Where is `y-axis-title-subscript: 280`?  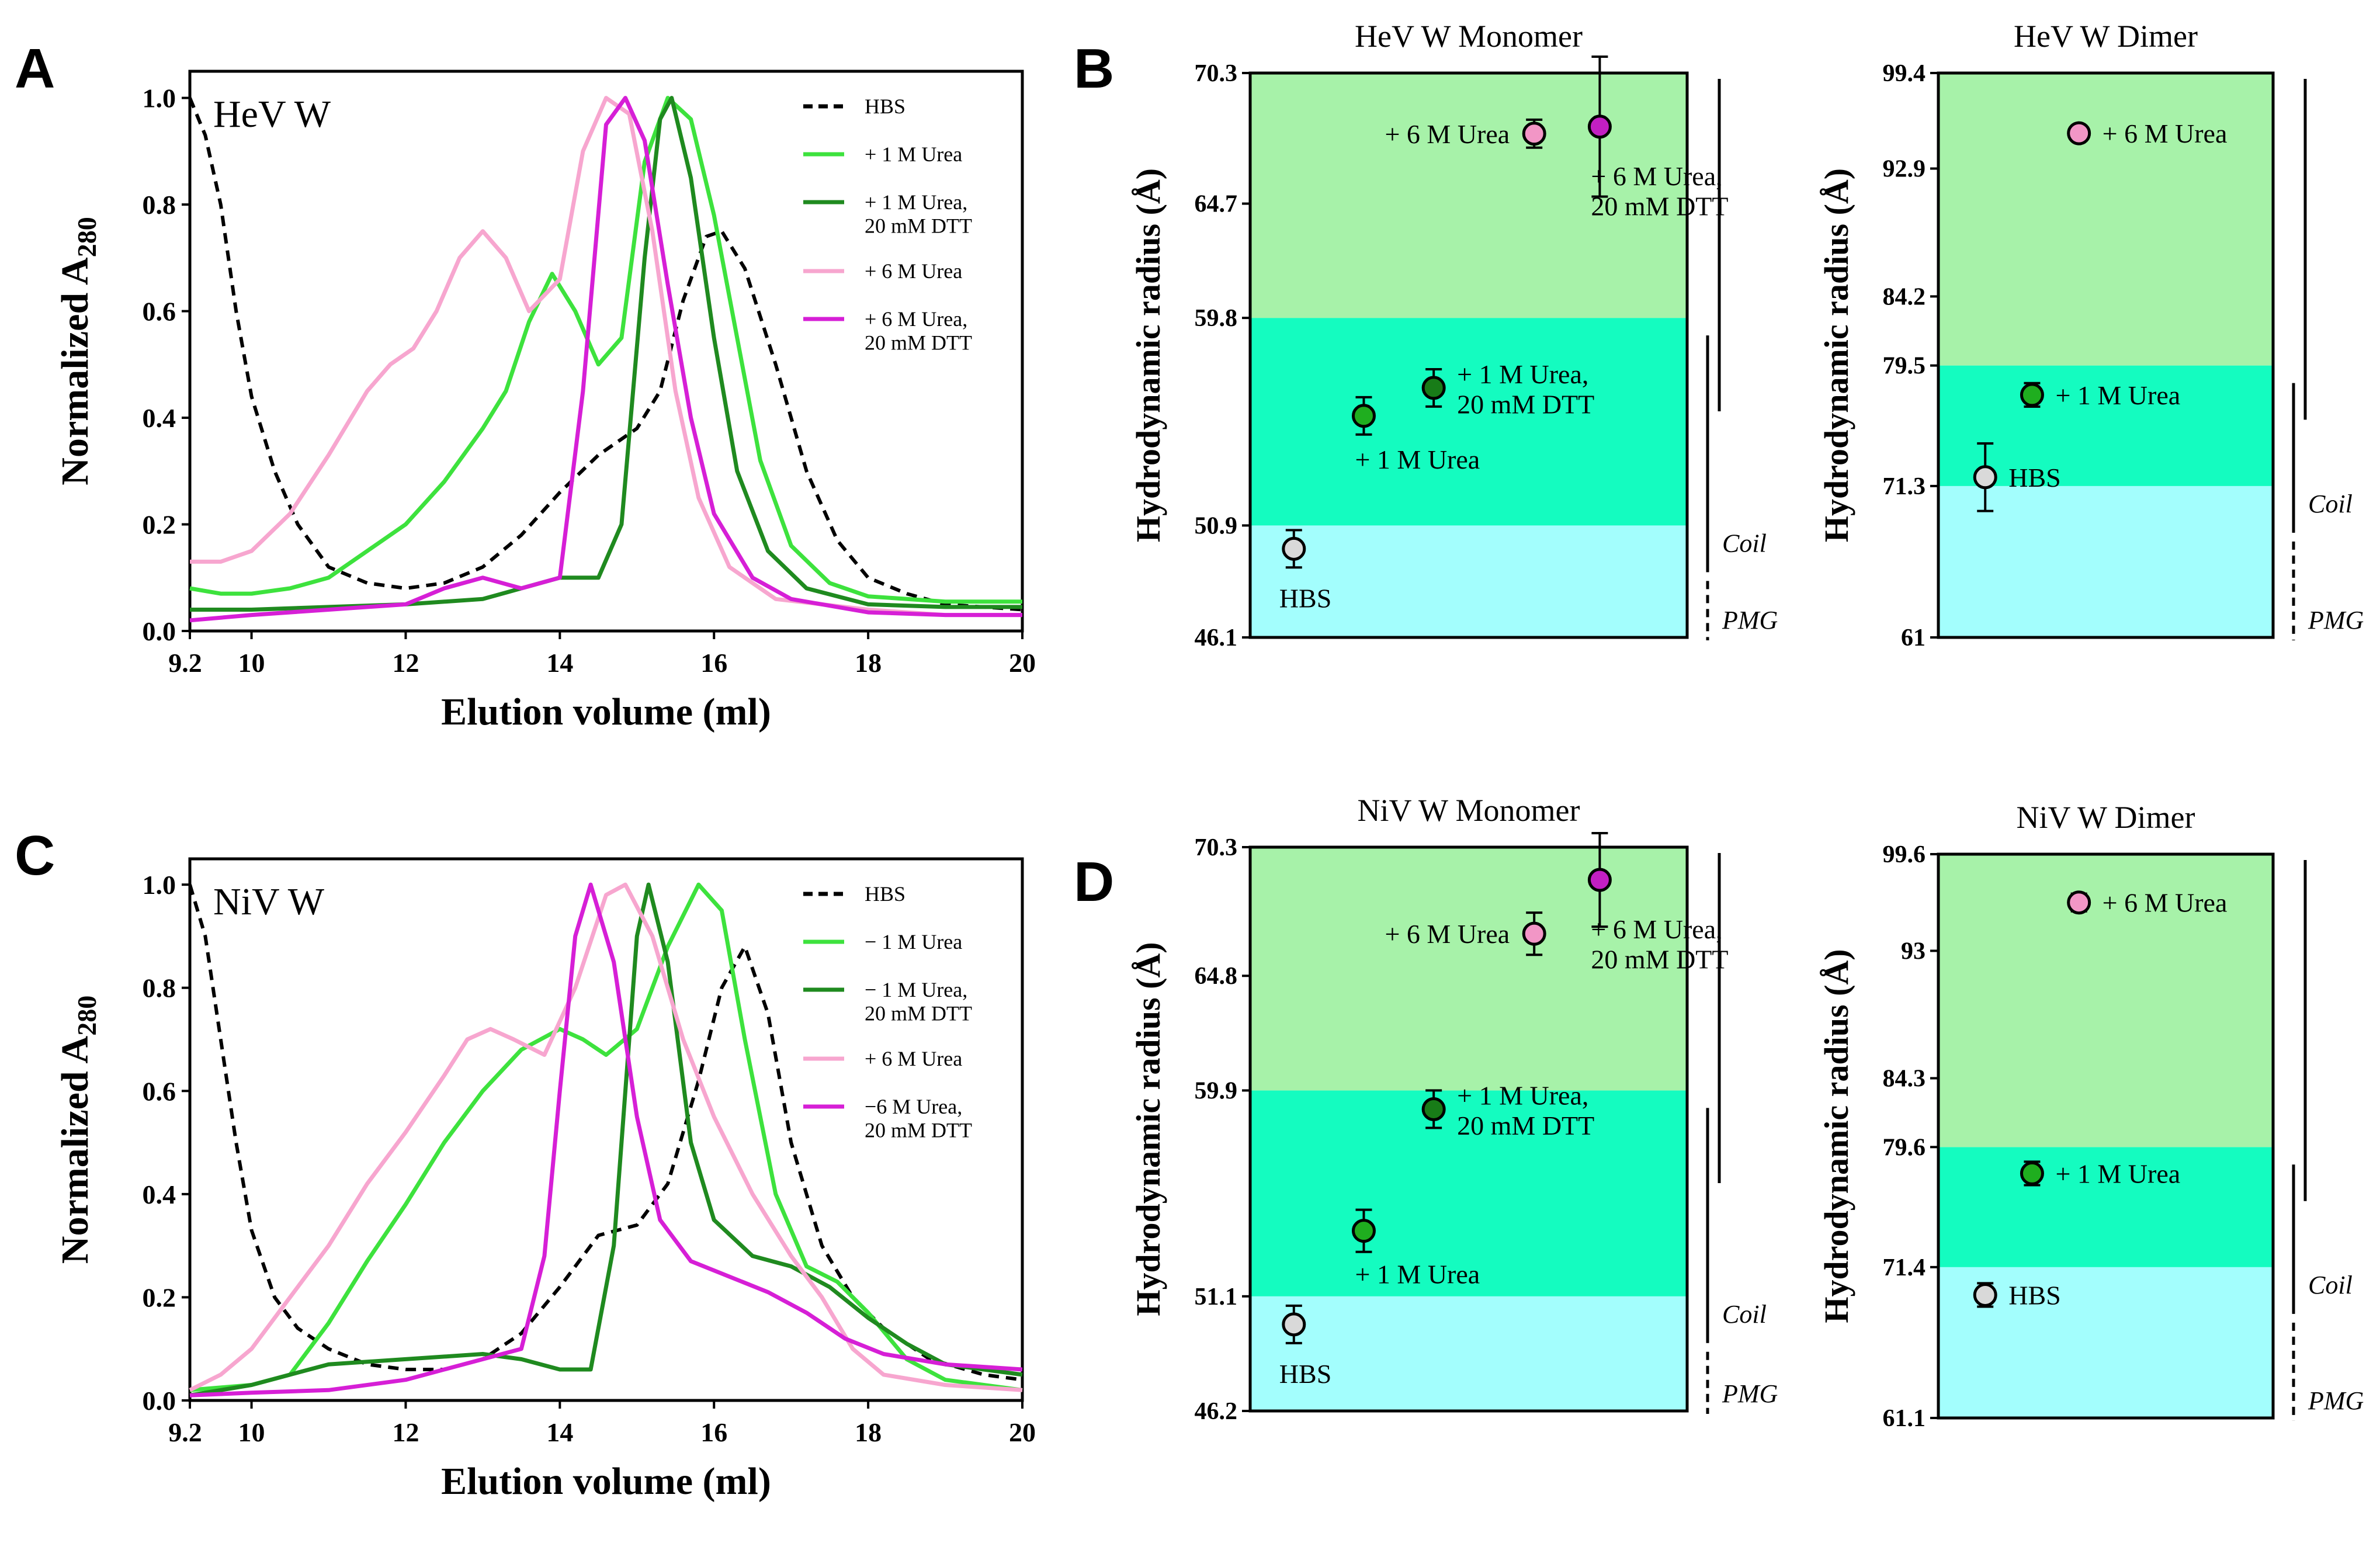
y-axis-title-subscript: 280 is located at coordinates (87, 237).